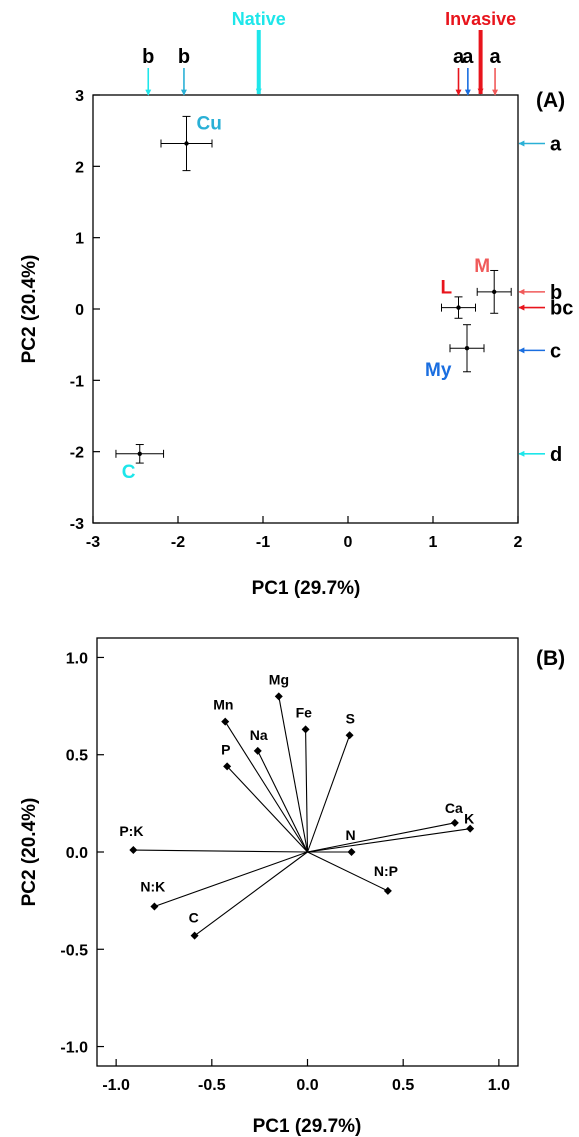 This screenshot has height=1137, width=579. Describe the element at coordinates (556, 293) in the screenshot. I see `right-marker-letter: b` at that location.